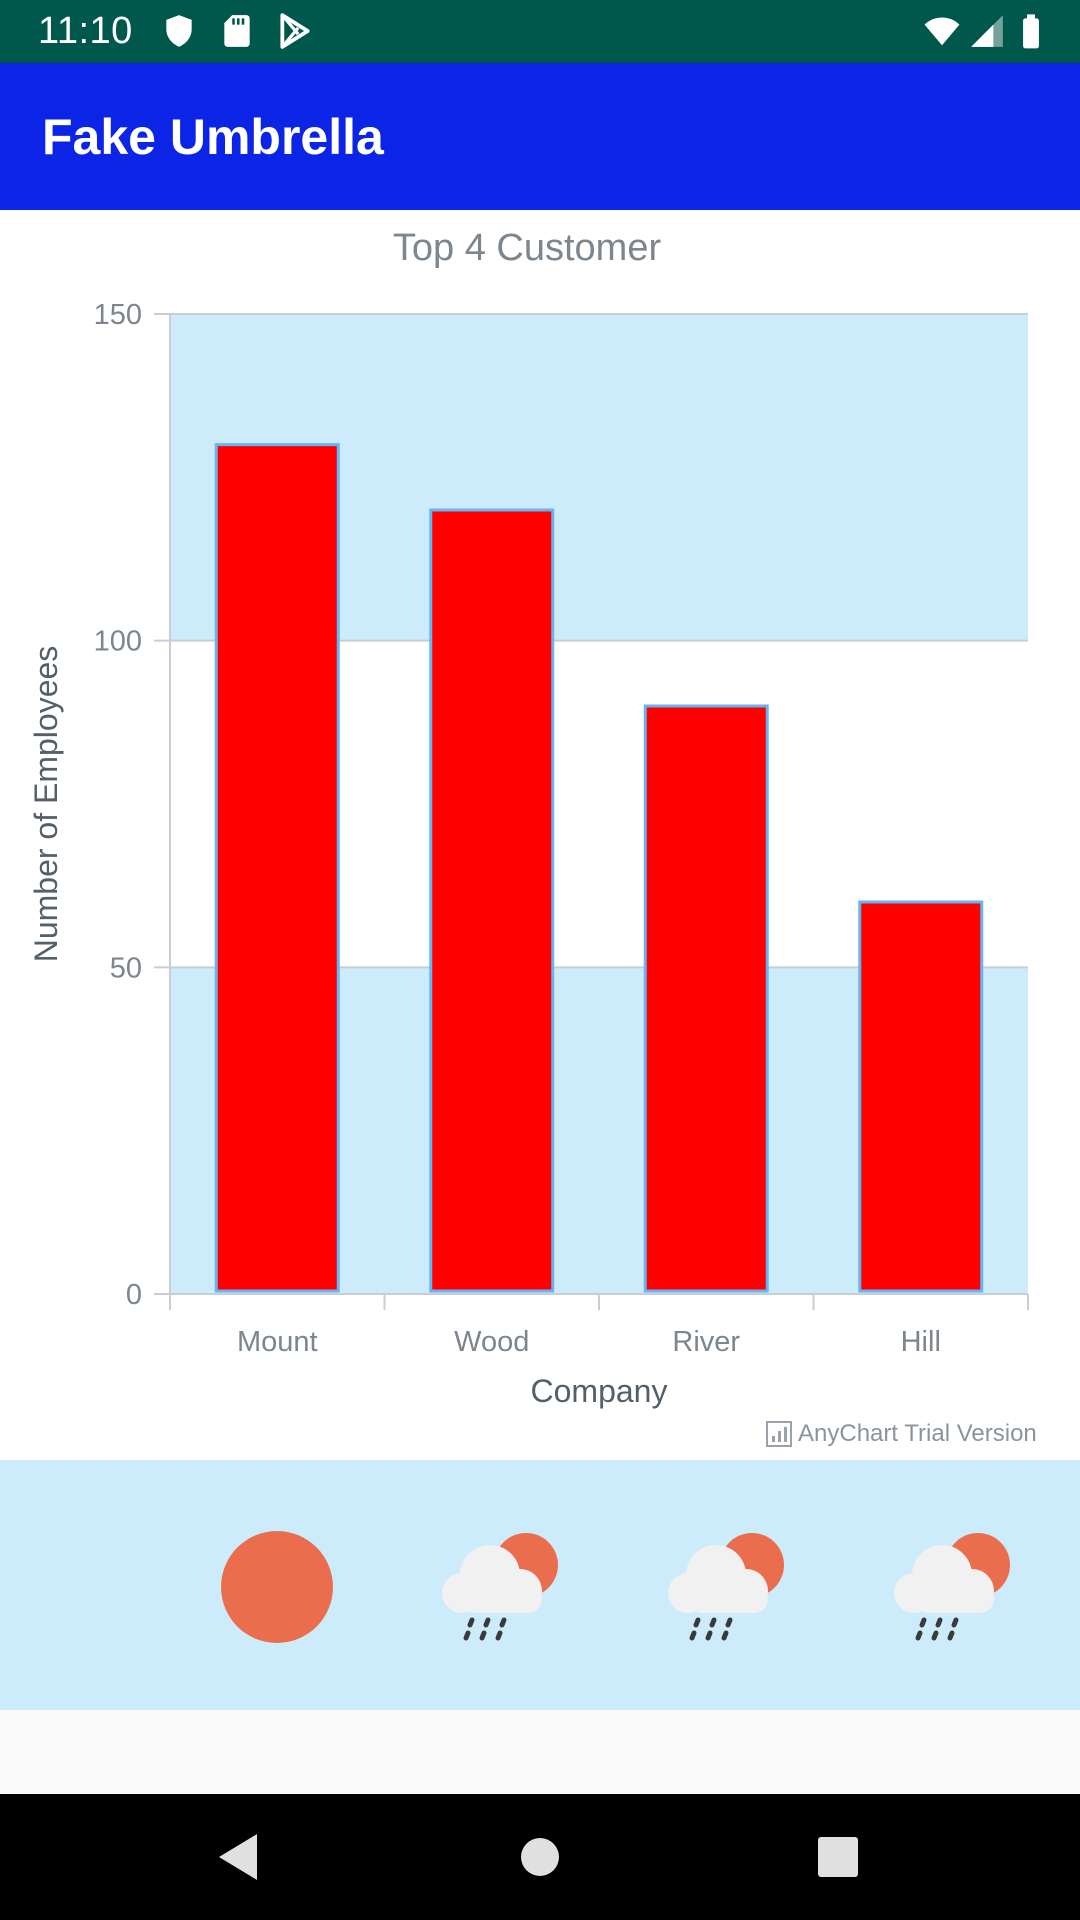  I want to click on app-bar: Fake Umbrella, so click(540, 136).